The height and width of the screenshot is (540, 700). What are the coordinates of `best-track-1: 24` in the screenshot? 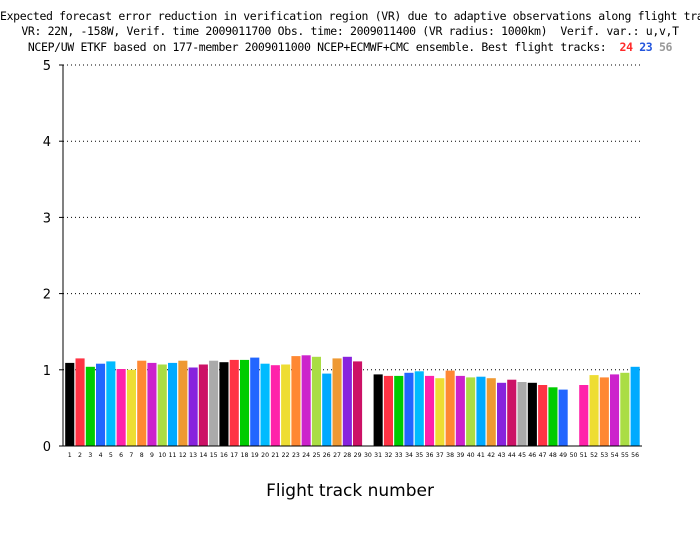 It's located at (626, 47).